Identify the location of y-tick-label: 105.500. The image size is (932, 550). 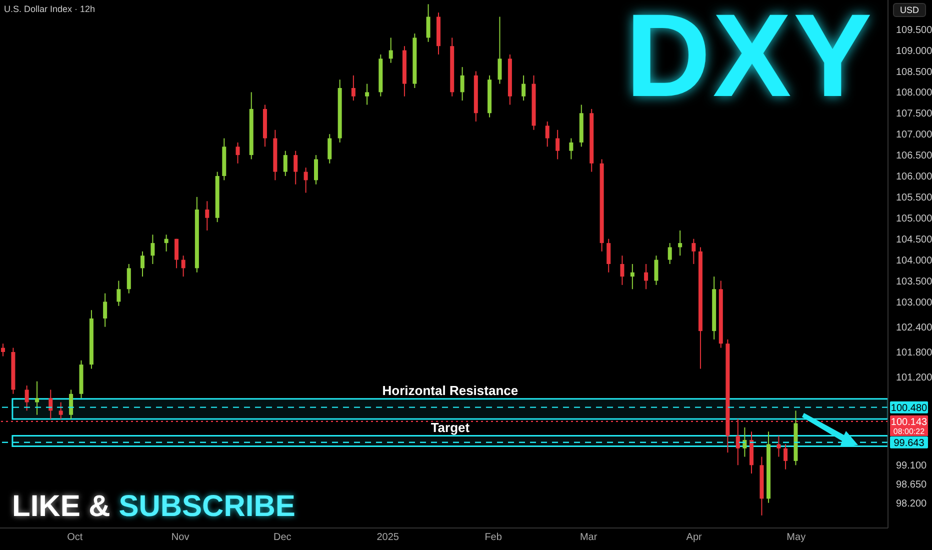
(914, 198).